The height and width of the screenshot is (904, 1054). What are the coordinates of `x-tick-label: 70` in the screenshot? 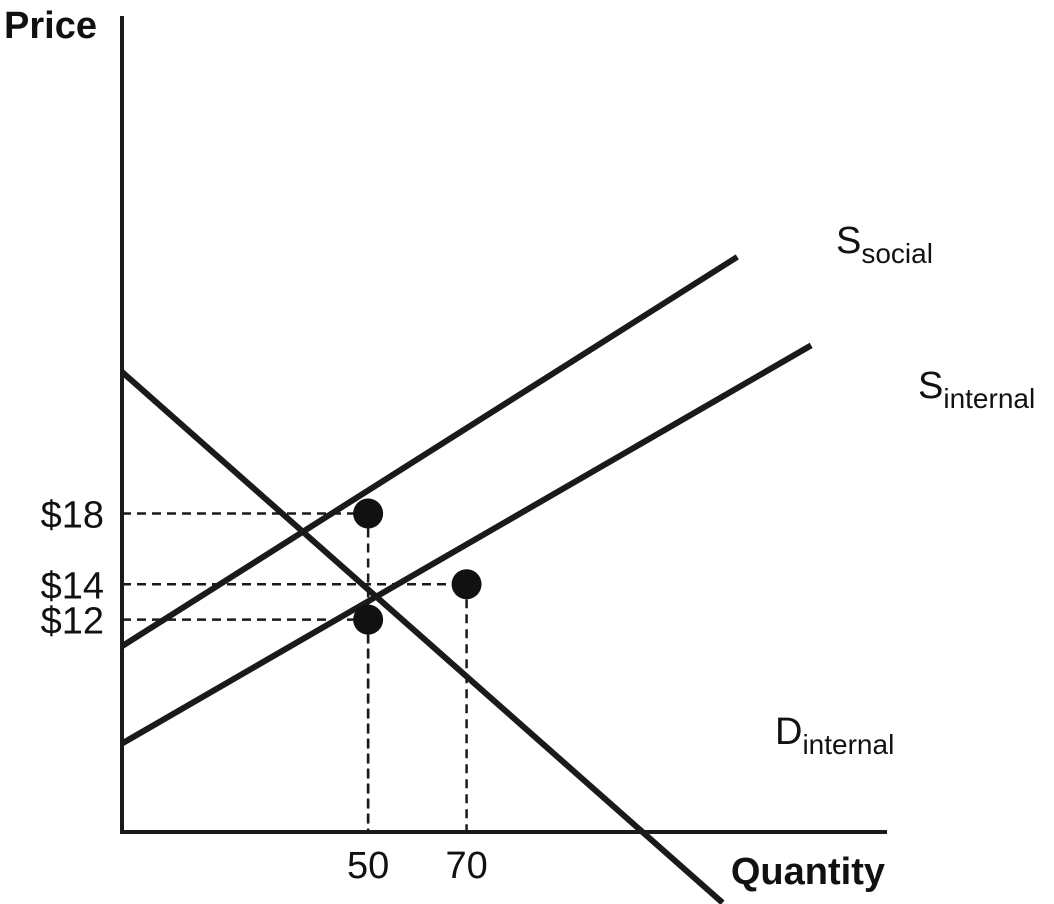 It's located at (466, 866).